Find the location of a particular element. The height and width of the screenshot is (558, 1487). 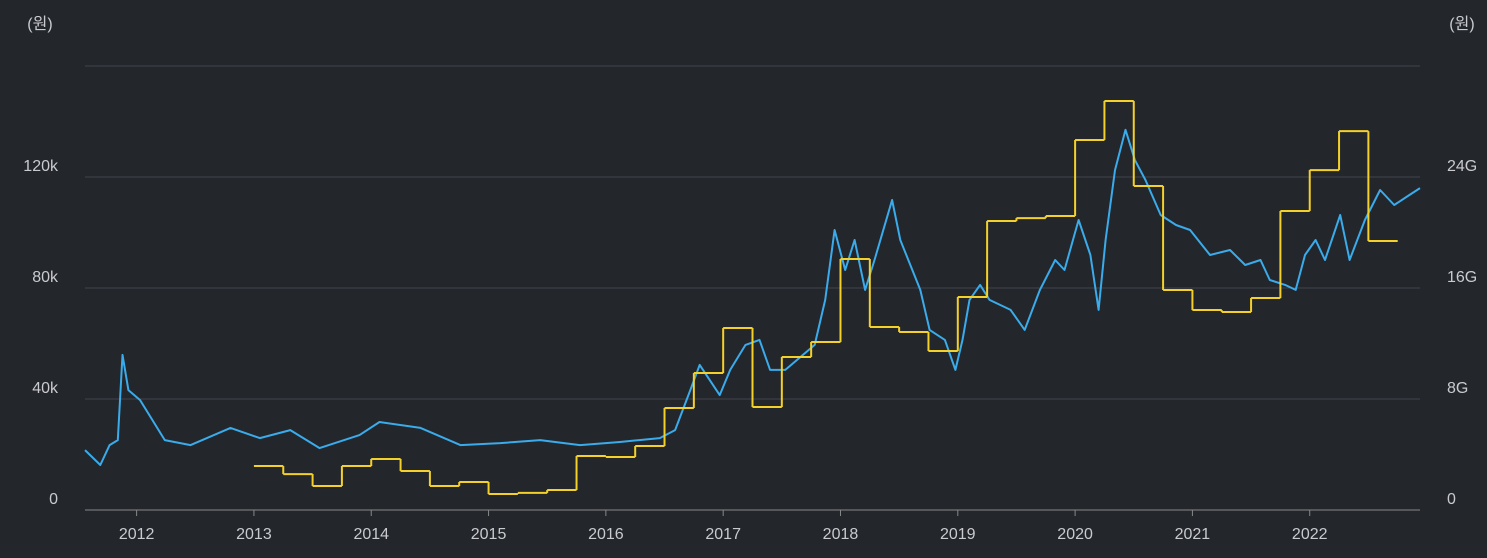

x-tick-label: 2022 is located at coordinates (1310, 534).